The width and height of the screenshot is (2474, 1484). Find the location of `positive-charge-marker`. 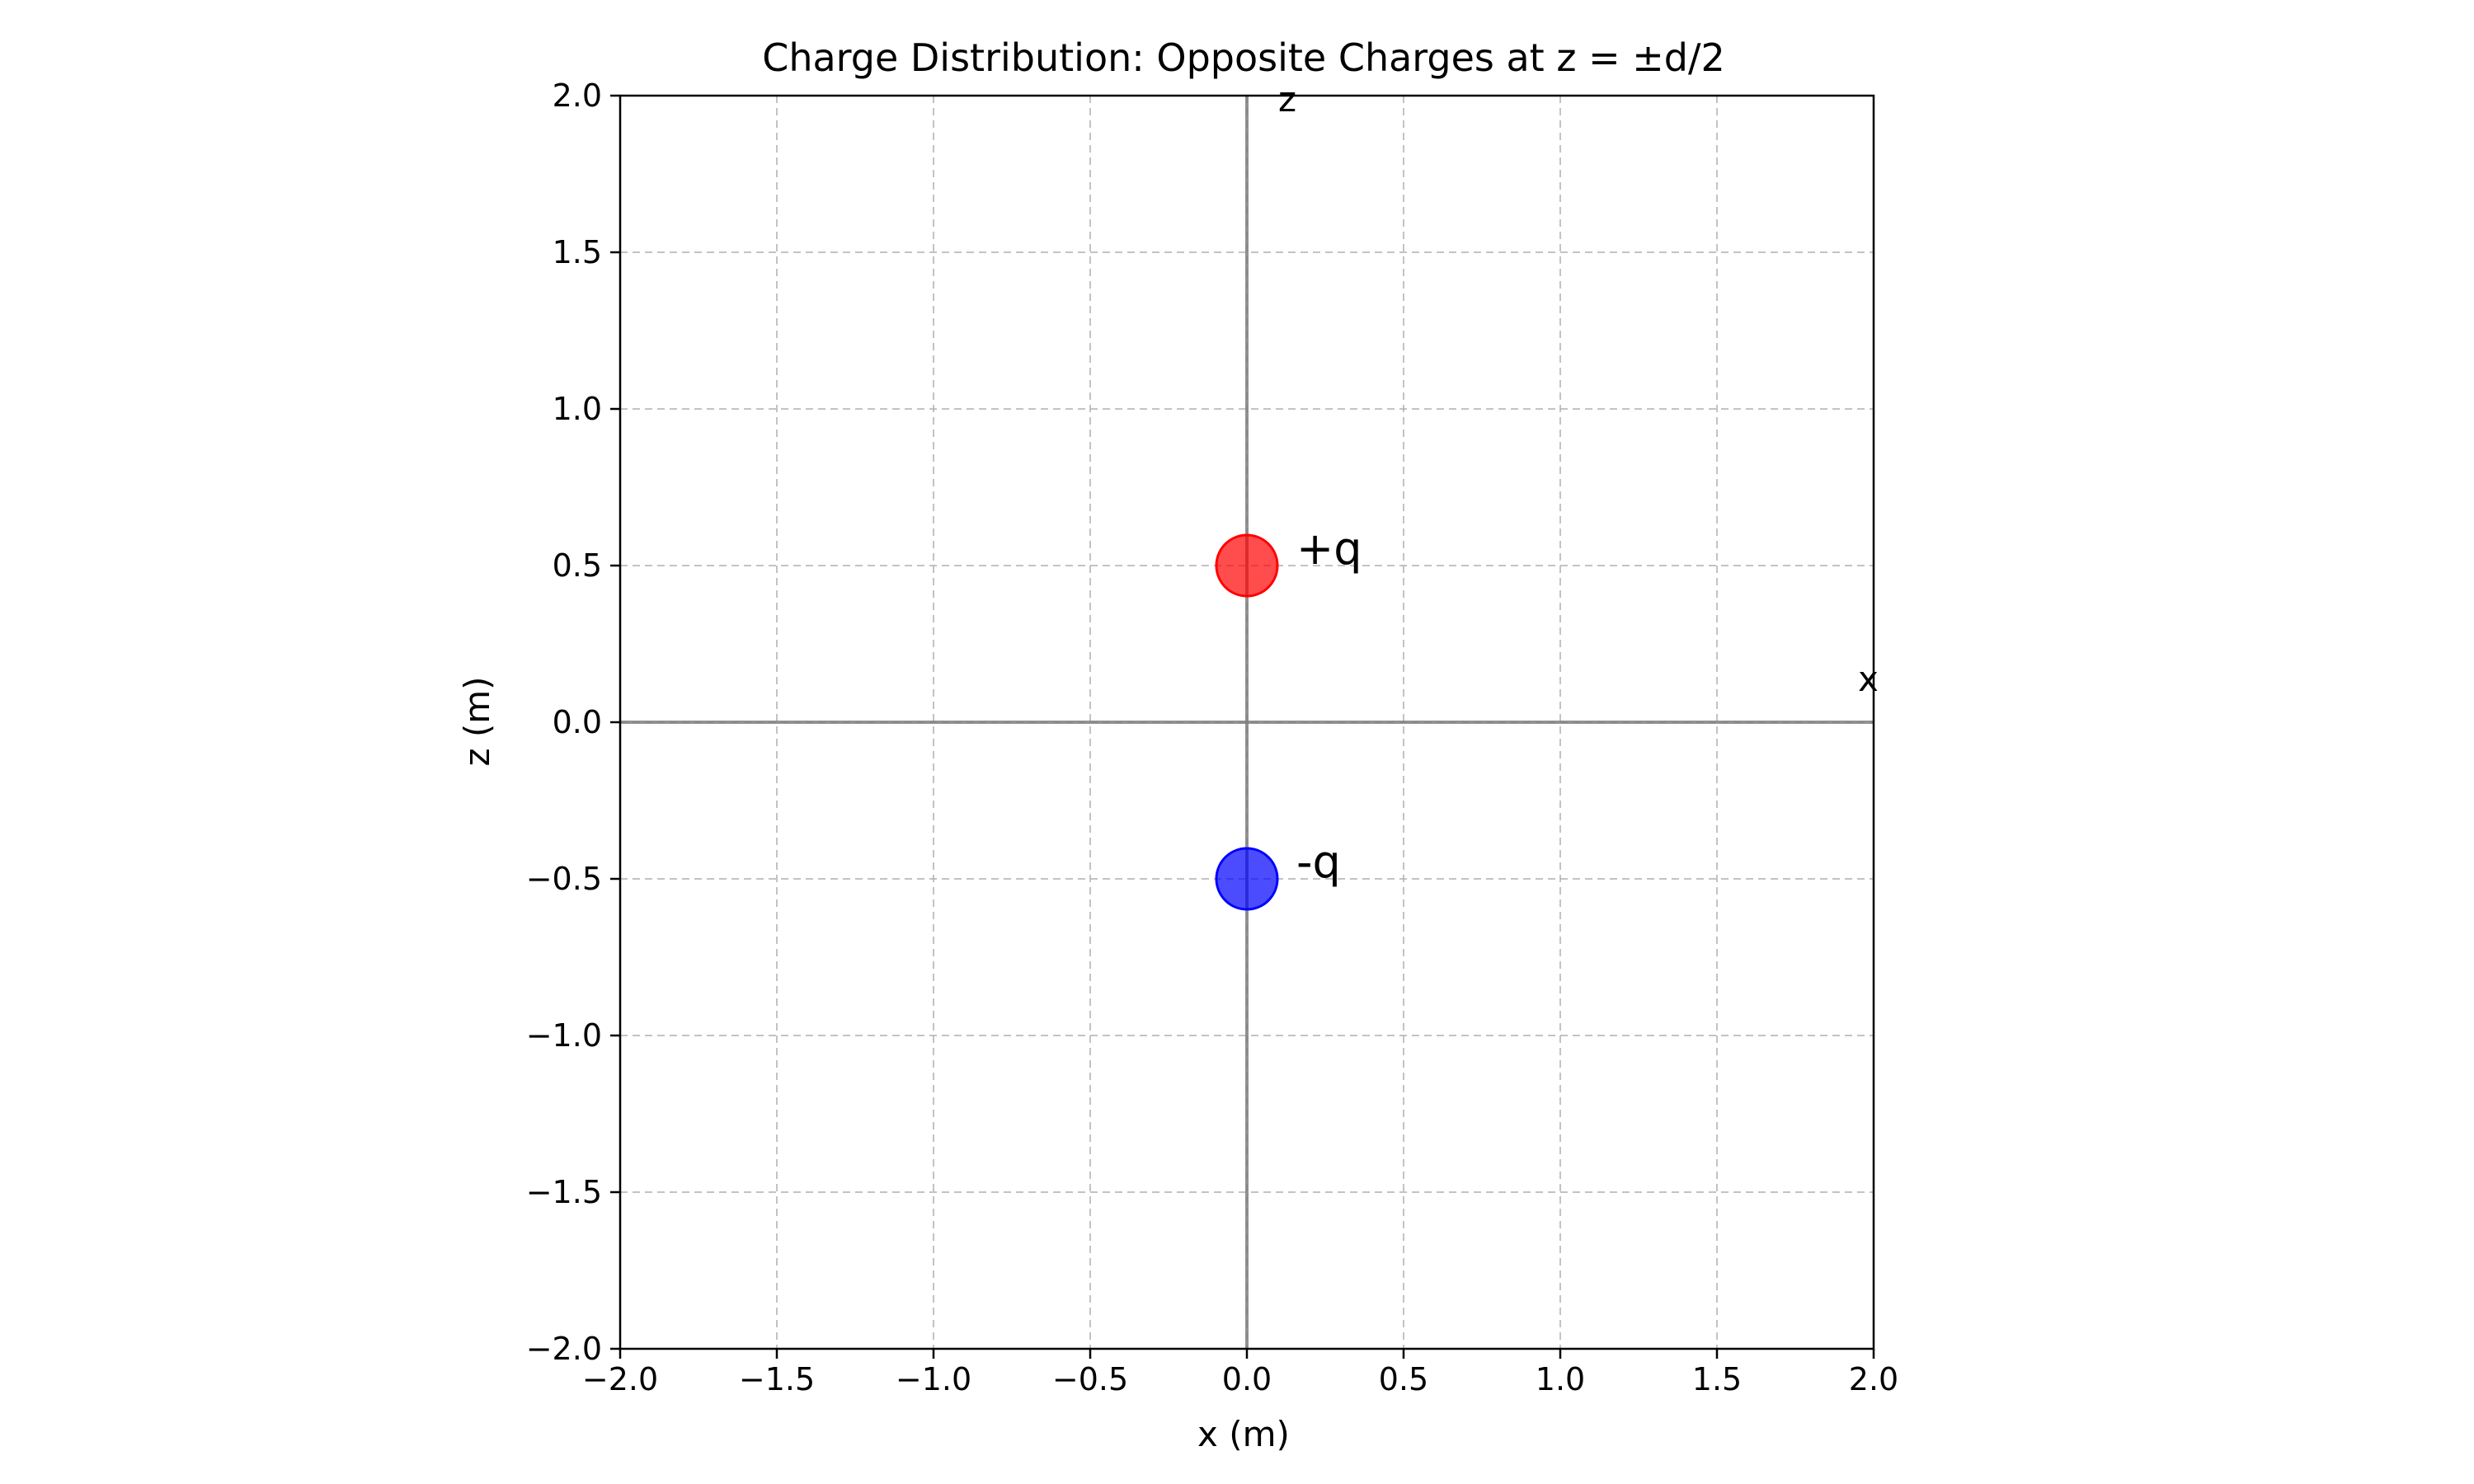

positive-charge-marker is located at coordinates (1247, 565).